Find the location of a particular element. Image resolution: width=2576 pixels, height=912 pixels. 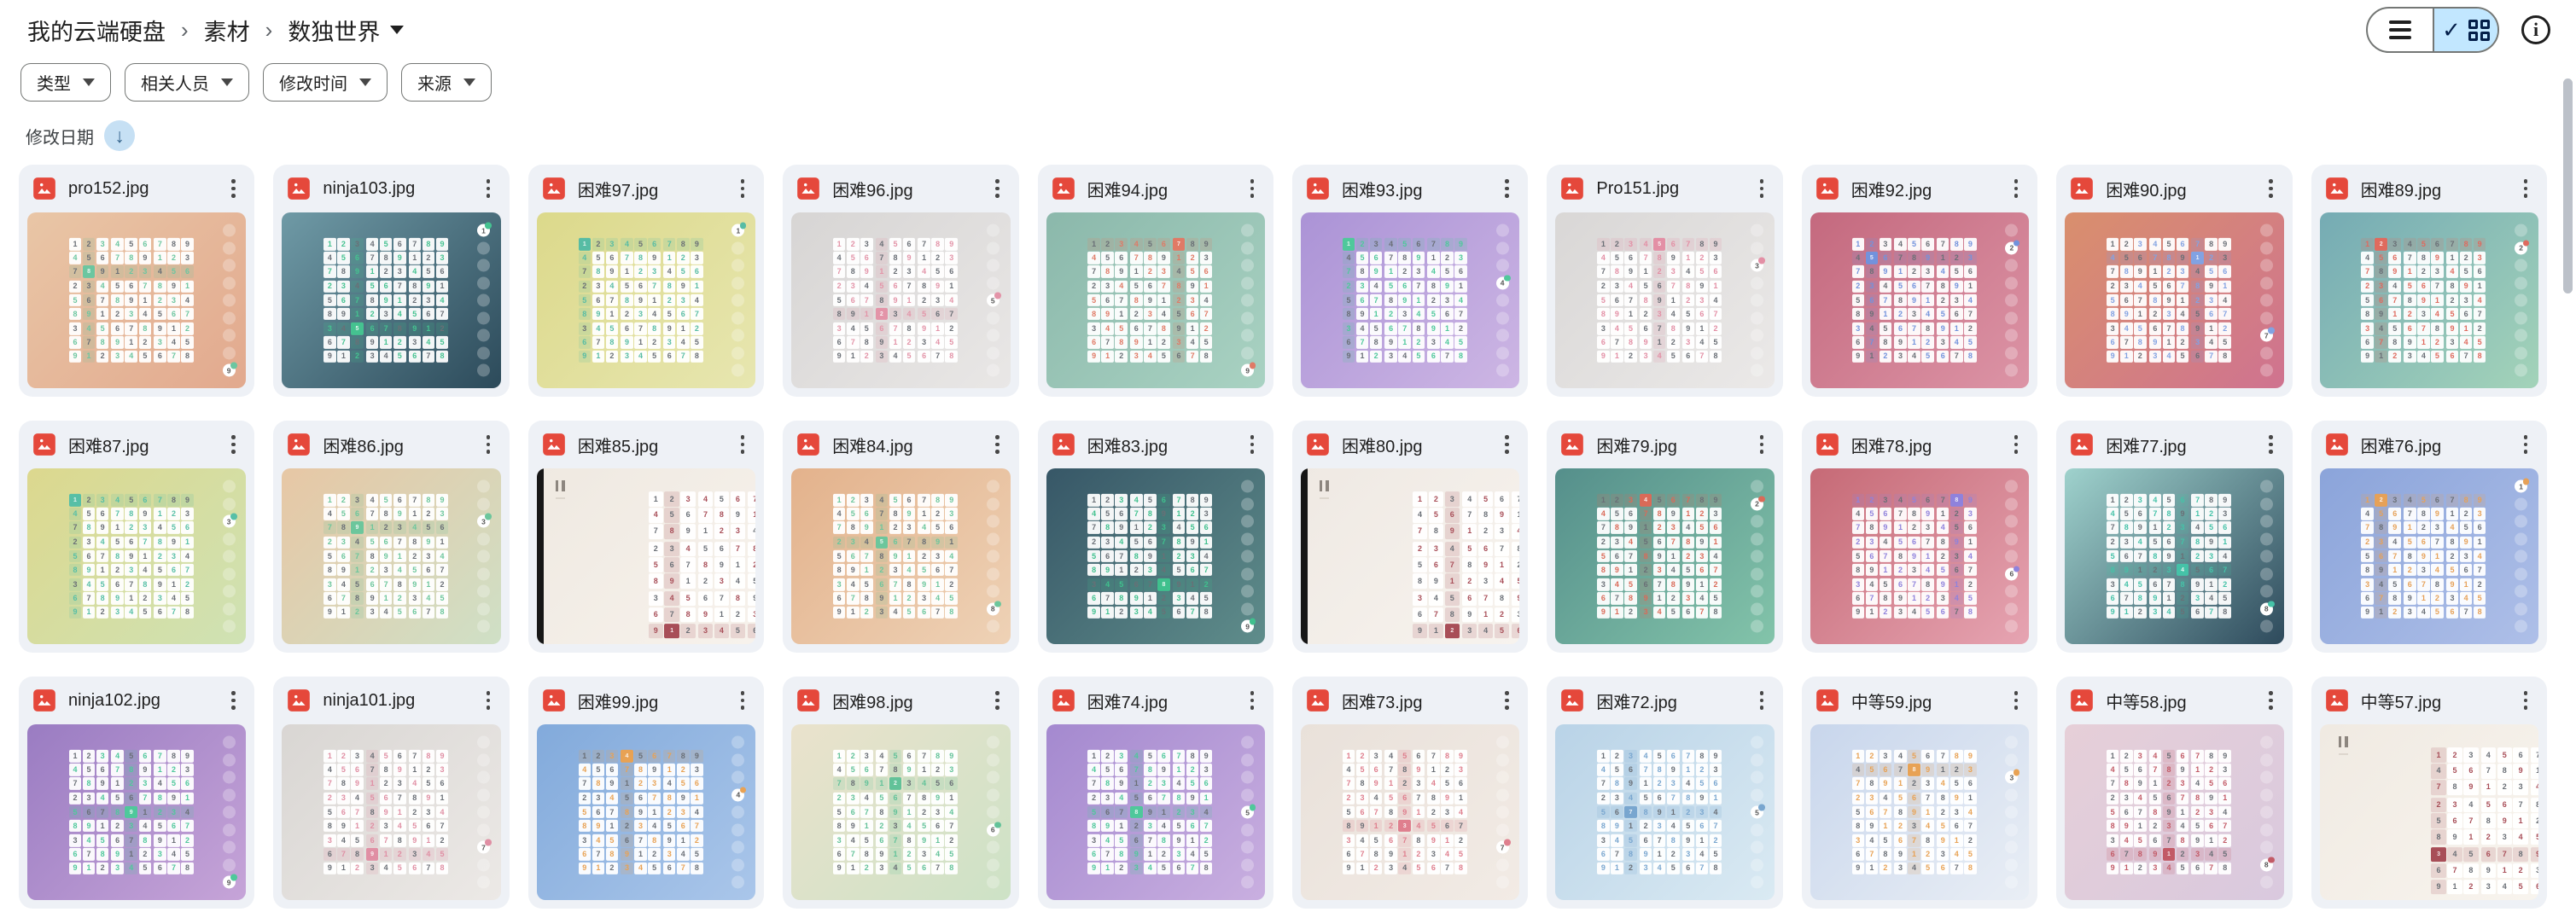

breadcrumb-item-material: 素材 is located at coordinates (226, 32).